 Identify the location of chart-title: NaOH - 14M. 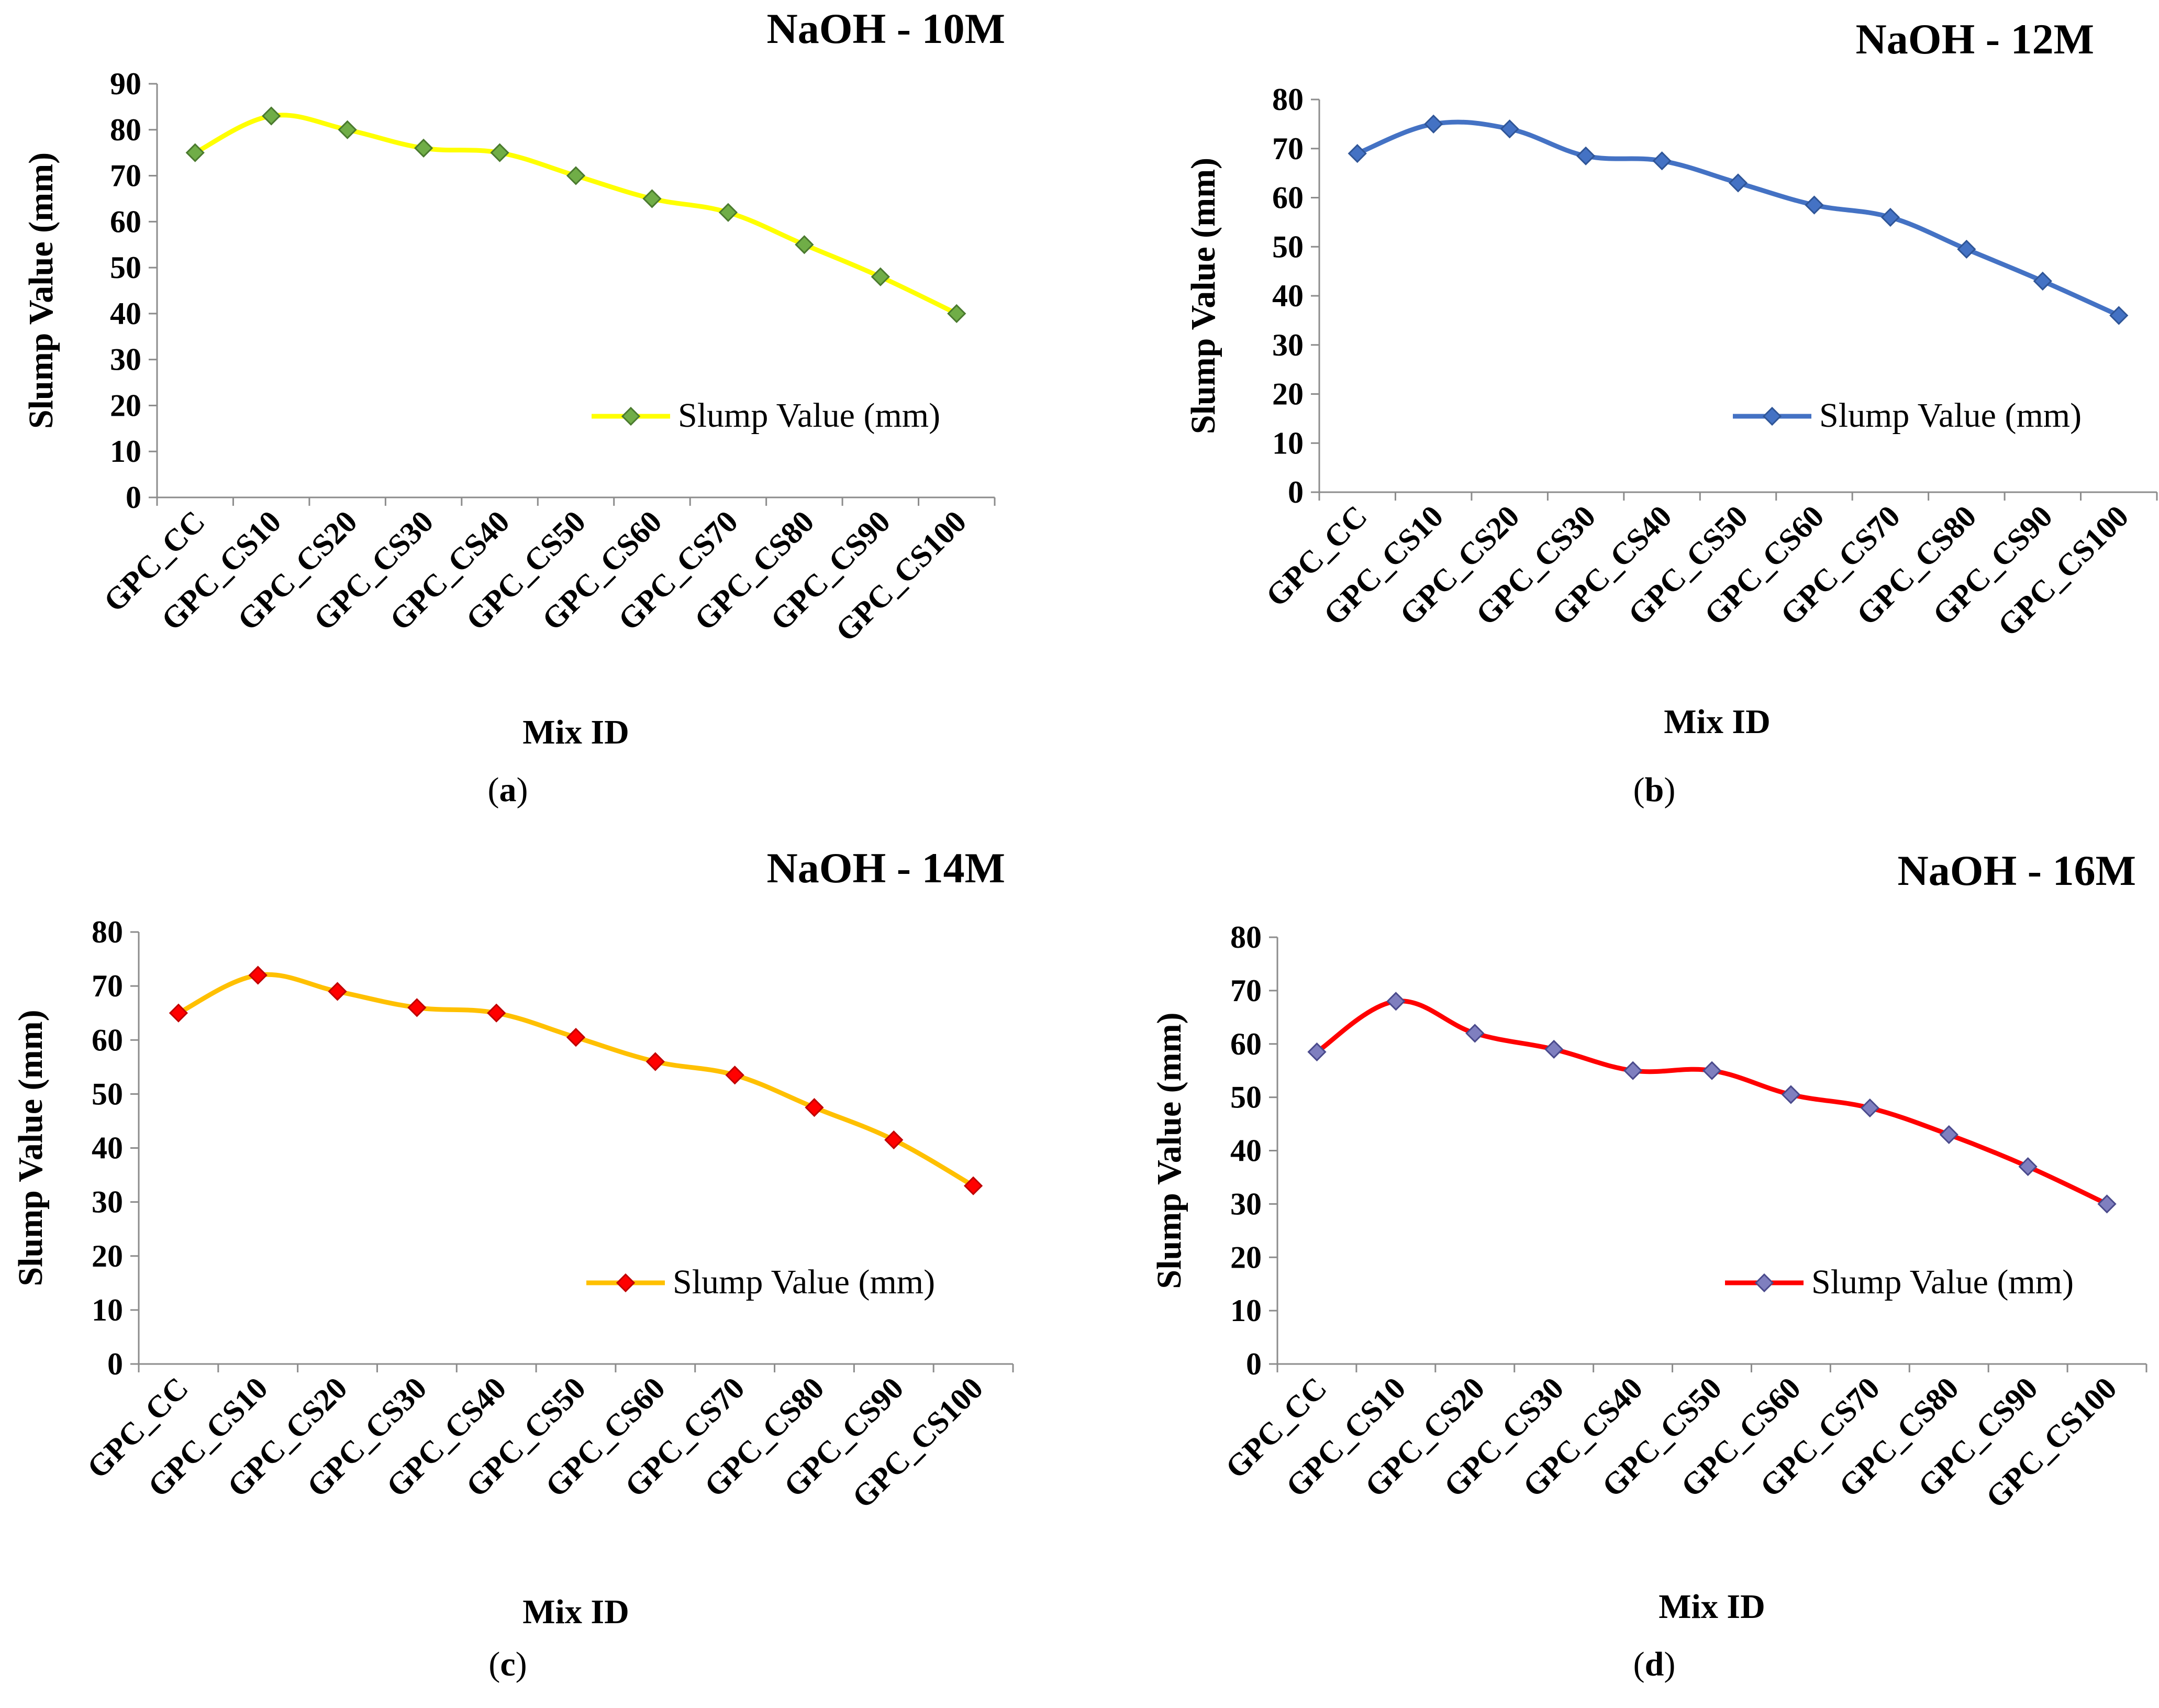
(886, 868).